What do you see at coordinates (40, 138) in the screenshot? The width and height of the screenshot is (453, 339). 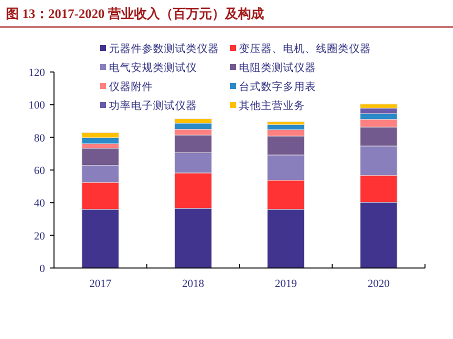 I see `y-tick-label: 80` at bounding box center [40, 138].